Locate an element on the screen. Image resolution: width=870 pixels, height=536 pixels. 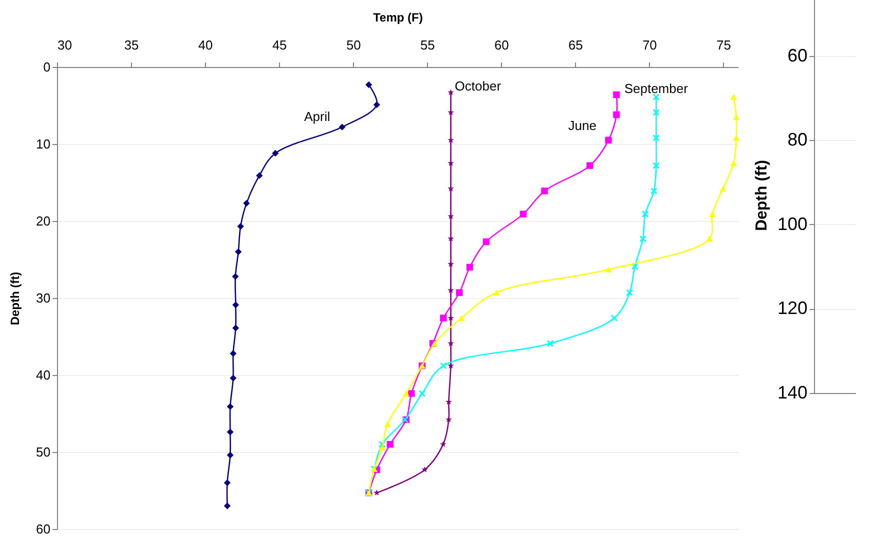
x-tick-label: 40 is located at coordinates (205, 45).